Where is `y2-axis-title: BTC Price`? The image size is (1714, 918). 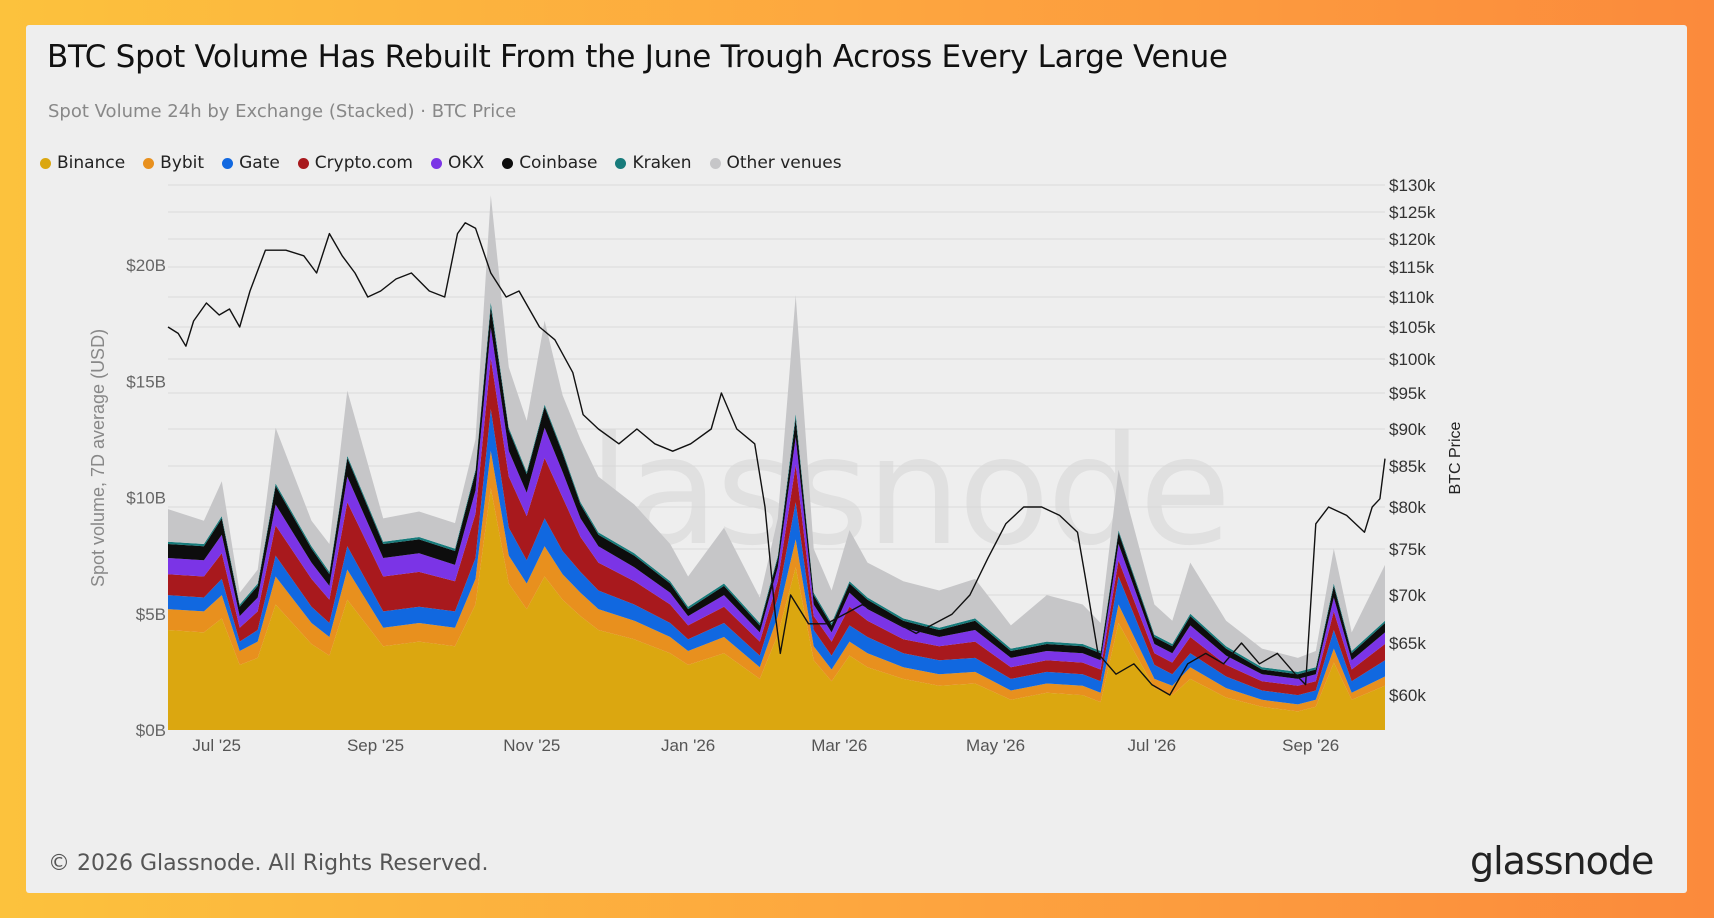 y2-axis-title: BTC Price is located at coordinates (1455, 457).